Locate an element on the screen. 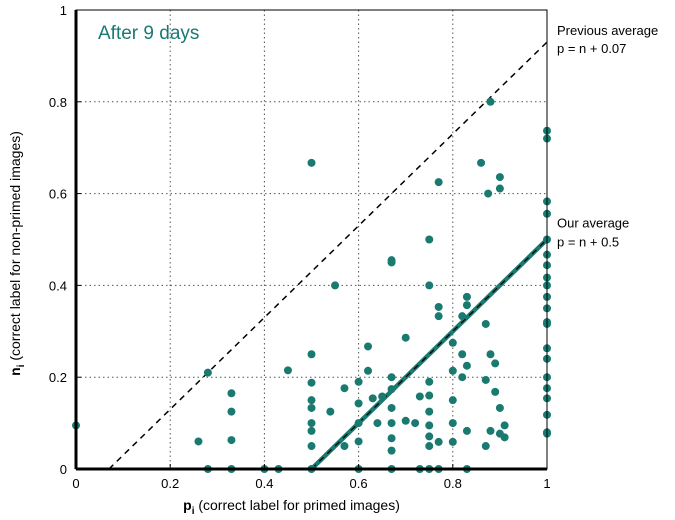 This screenshot has height=520, width=675. y-tick-label-1: 0.2 is located at coordinates (58, 377).